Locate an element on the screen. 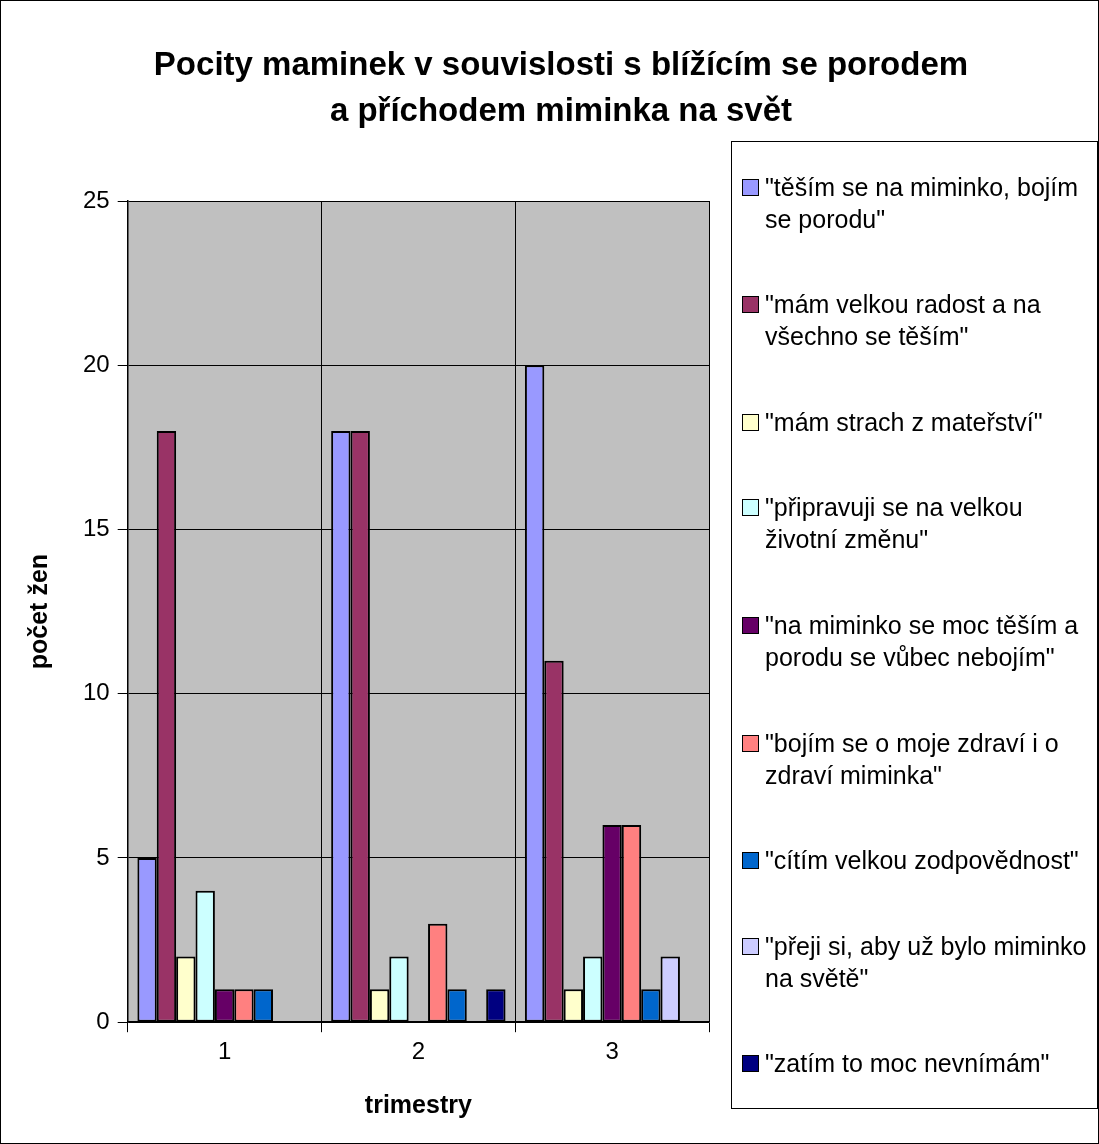 The width and height of the screenshot is (1099, 1144). legend-label: "na miminko se moc těším a porodu se vůbec nebojím" is located at coordinates (922, 641).